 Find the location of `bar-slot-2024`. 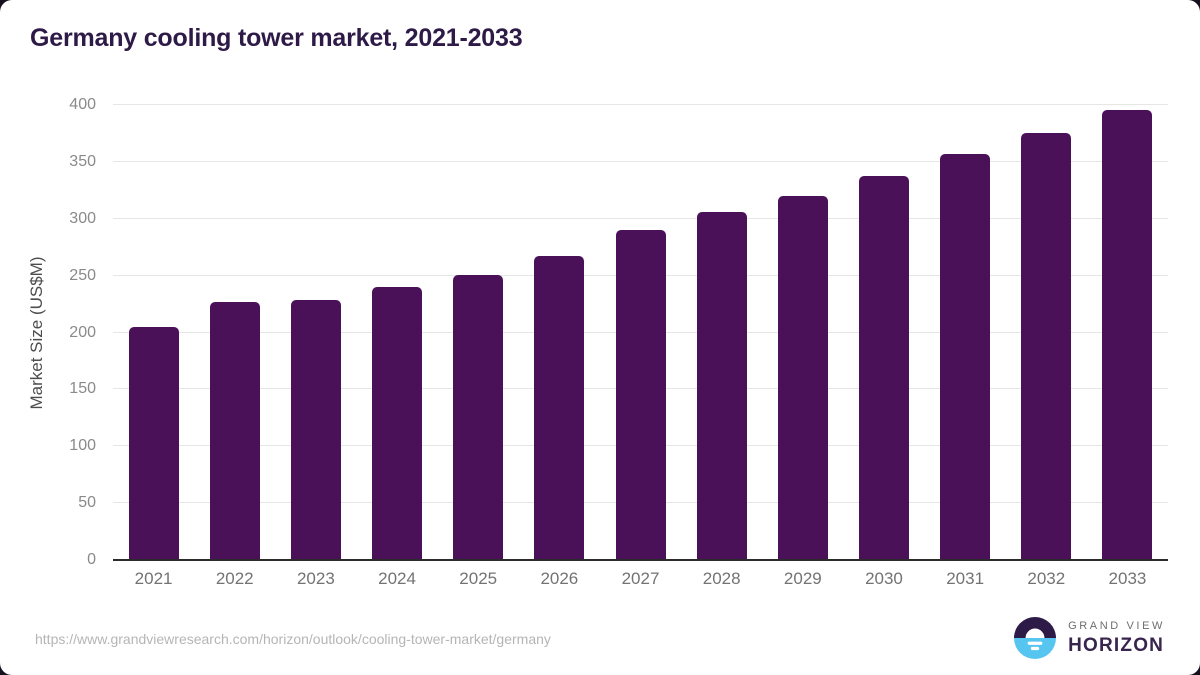

bar-slot-2024 is located at coordinates (396, 423).